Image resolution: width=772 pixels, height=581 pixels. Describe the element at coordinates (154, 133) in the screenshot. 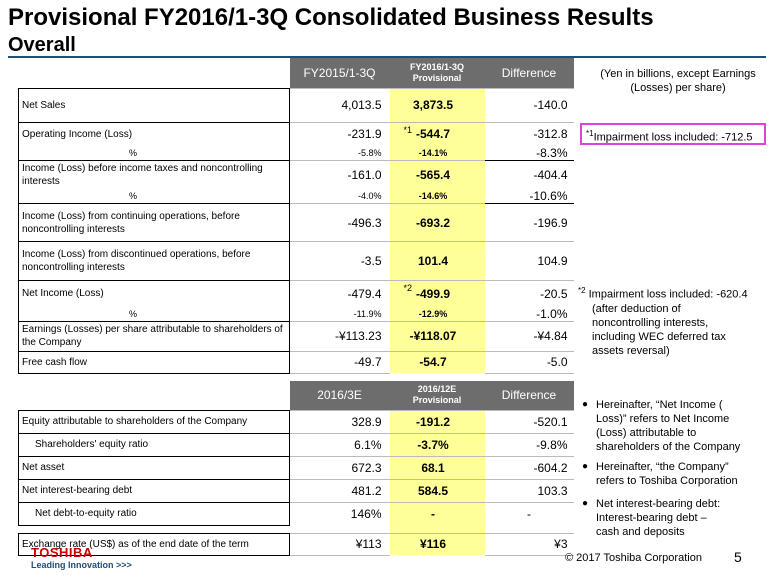

I see `row-label: Operating Income (Loss)` at that location.